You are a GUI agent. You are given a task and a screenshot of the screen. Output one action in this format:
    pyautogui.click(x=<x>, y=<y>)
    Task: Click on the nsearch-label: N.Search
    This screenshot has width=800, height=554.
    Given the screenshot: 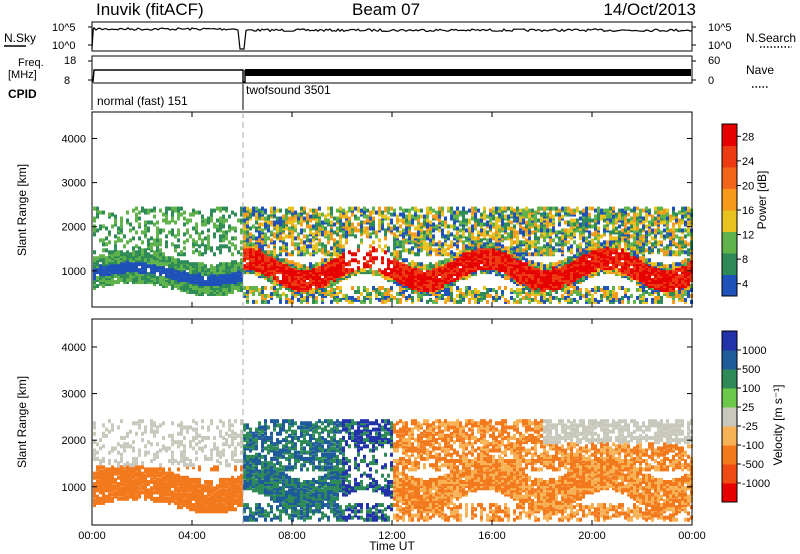 What is the action you would take?
    pyautogui.click(x=771, y=38)
    